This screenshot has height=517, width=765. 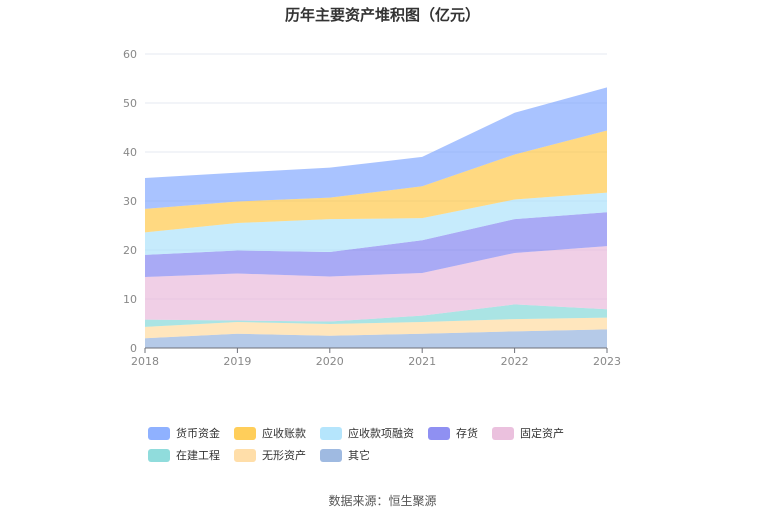 What do you see at coordinates (198, 455) in the screenshot?
I see `legend-label: 在建工程` at bounding box center [198, 455].